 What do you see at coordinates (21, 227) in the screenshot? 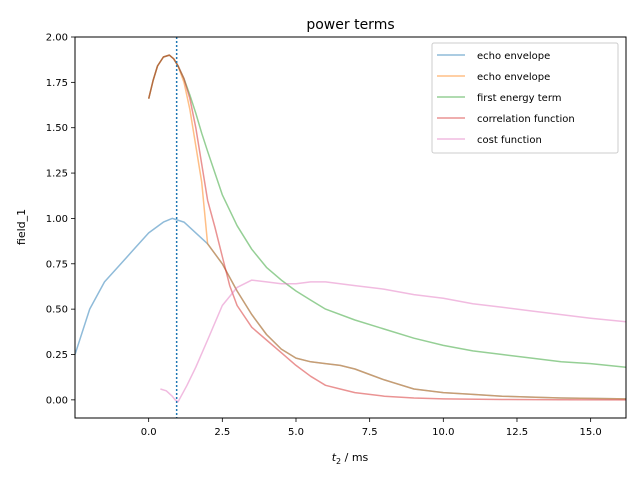
I see `y-axis-label: field_1` at bounding box center [21, 227].